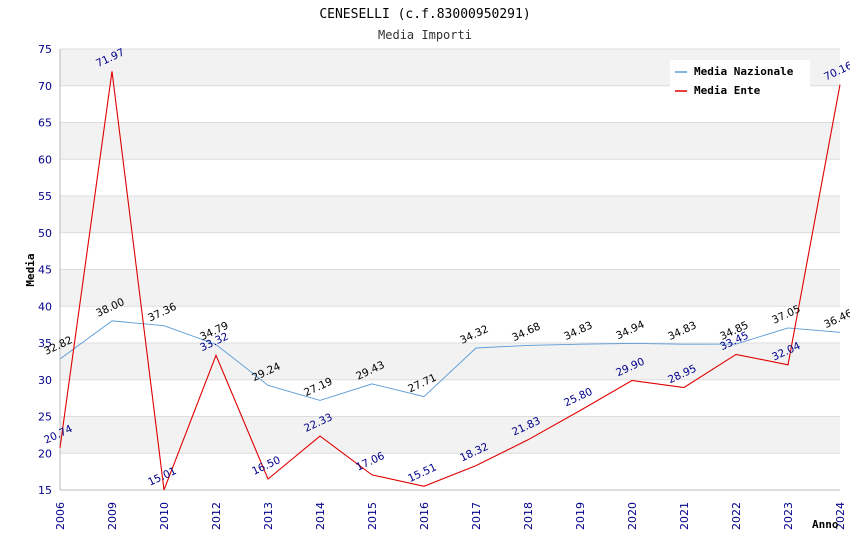 The width and height of the screenshot is (850, 550). I want to click on y-tick-label: 15, so click(45, 490).